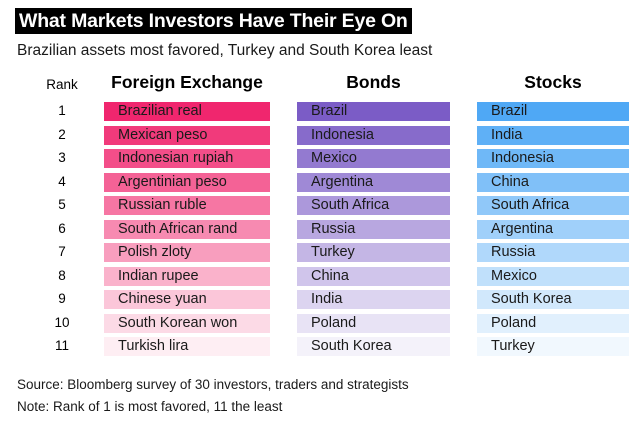 Image resolution: width=640 pixels, height=423 pixels. I want to click on rank-label: 9, so click(62, 298).